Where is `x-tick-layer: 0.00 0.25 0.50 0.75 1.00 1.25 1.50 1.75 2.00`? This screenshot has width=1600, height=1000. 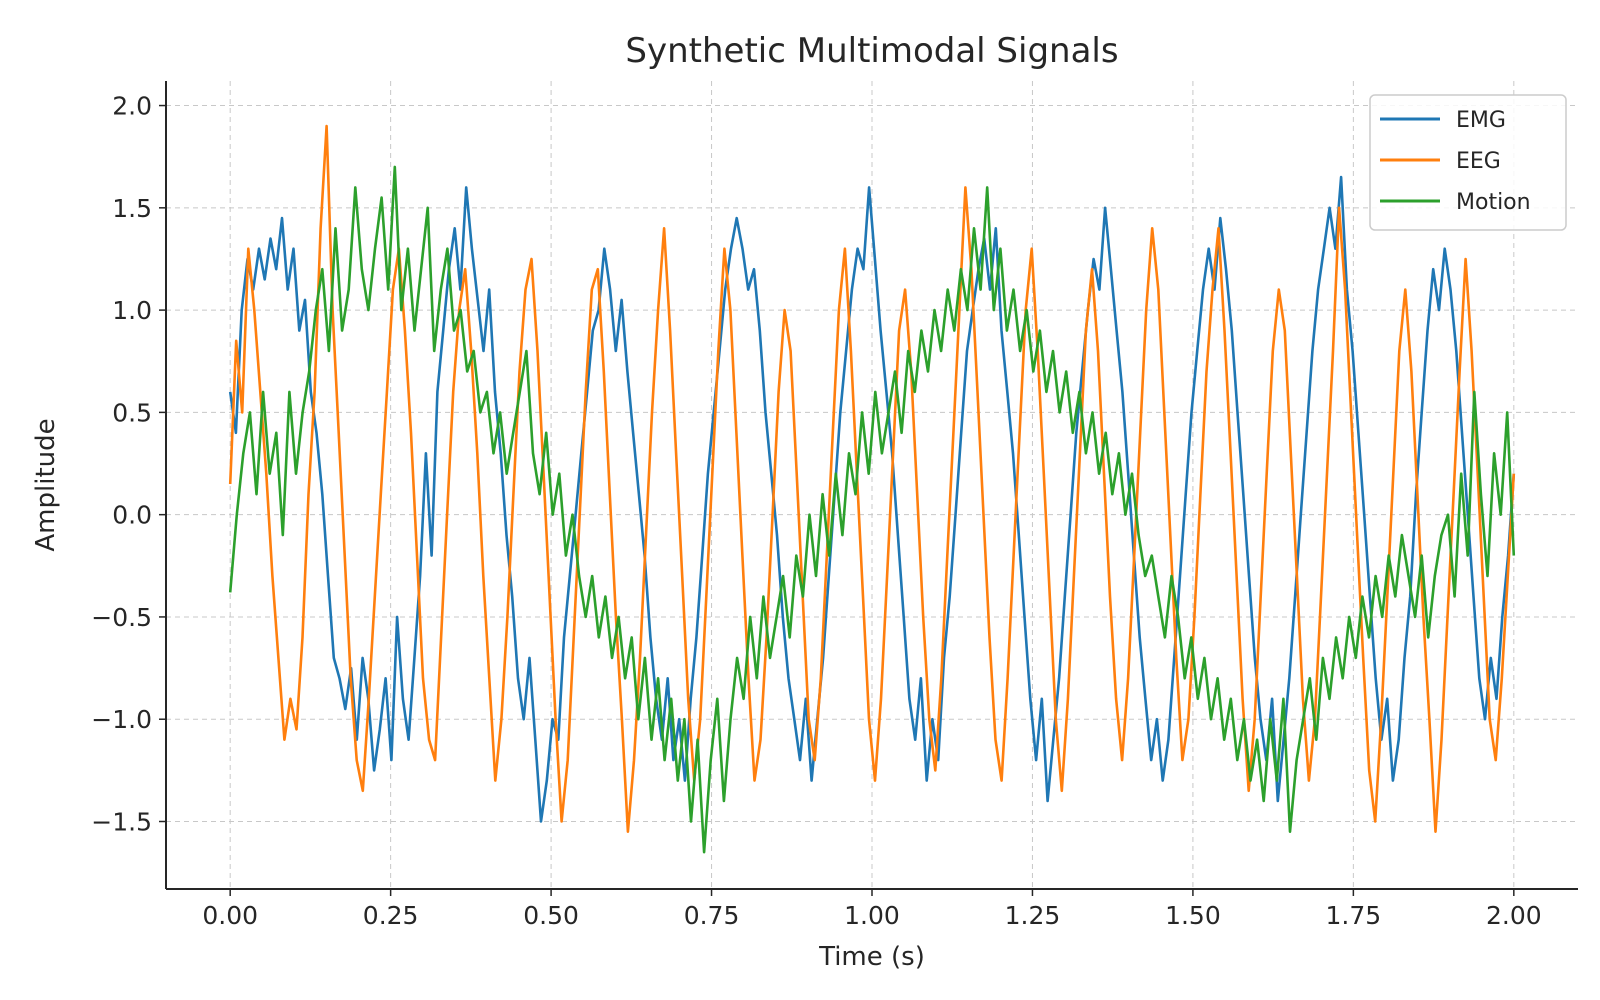 x-tick-layer: 0.00 0.25 0.50 0.75 1.00 1.25 1.50 1.75 2.00 is located at coordinates (872, 909).